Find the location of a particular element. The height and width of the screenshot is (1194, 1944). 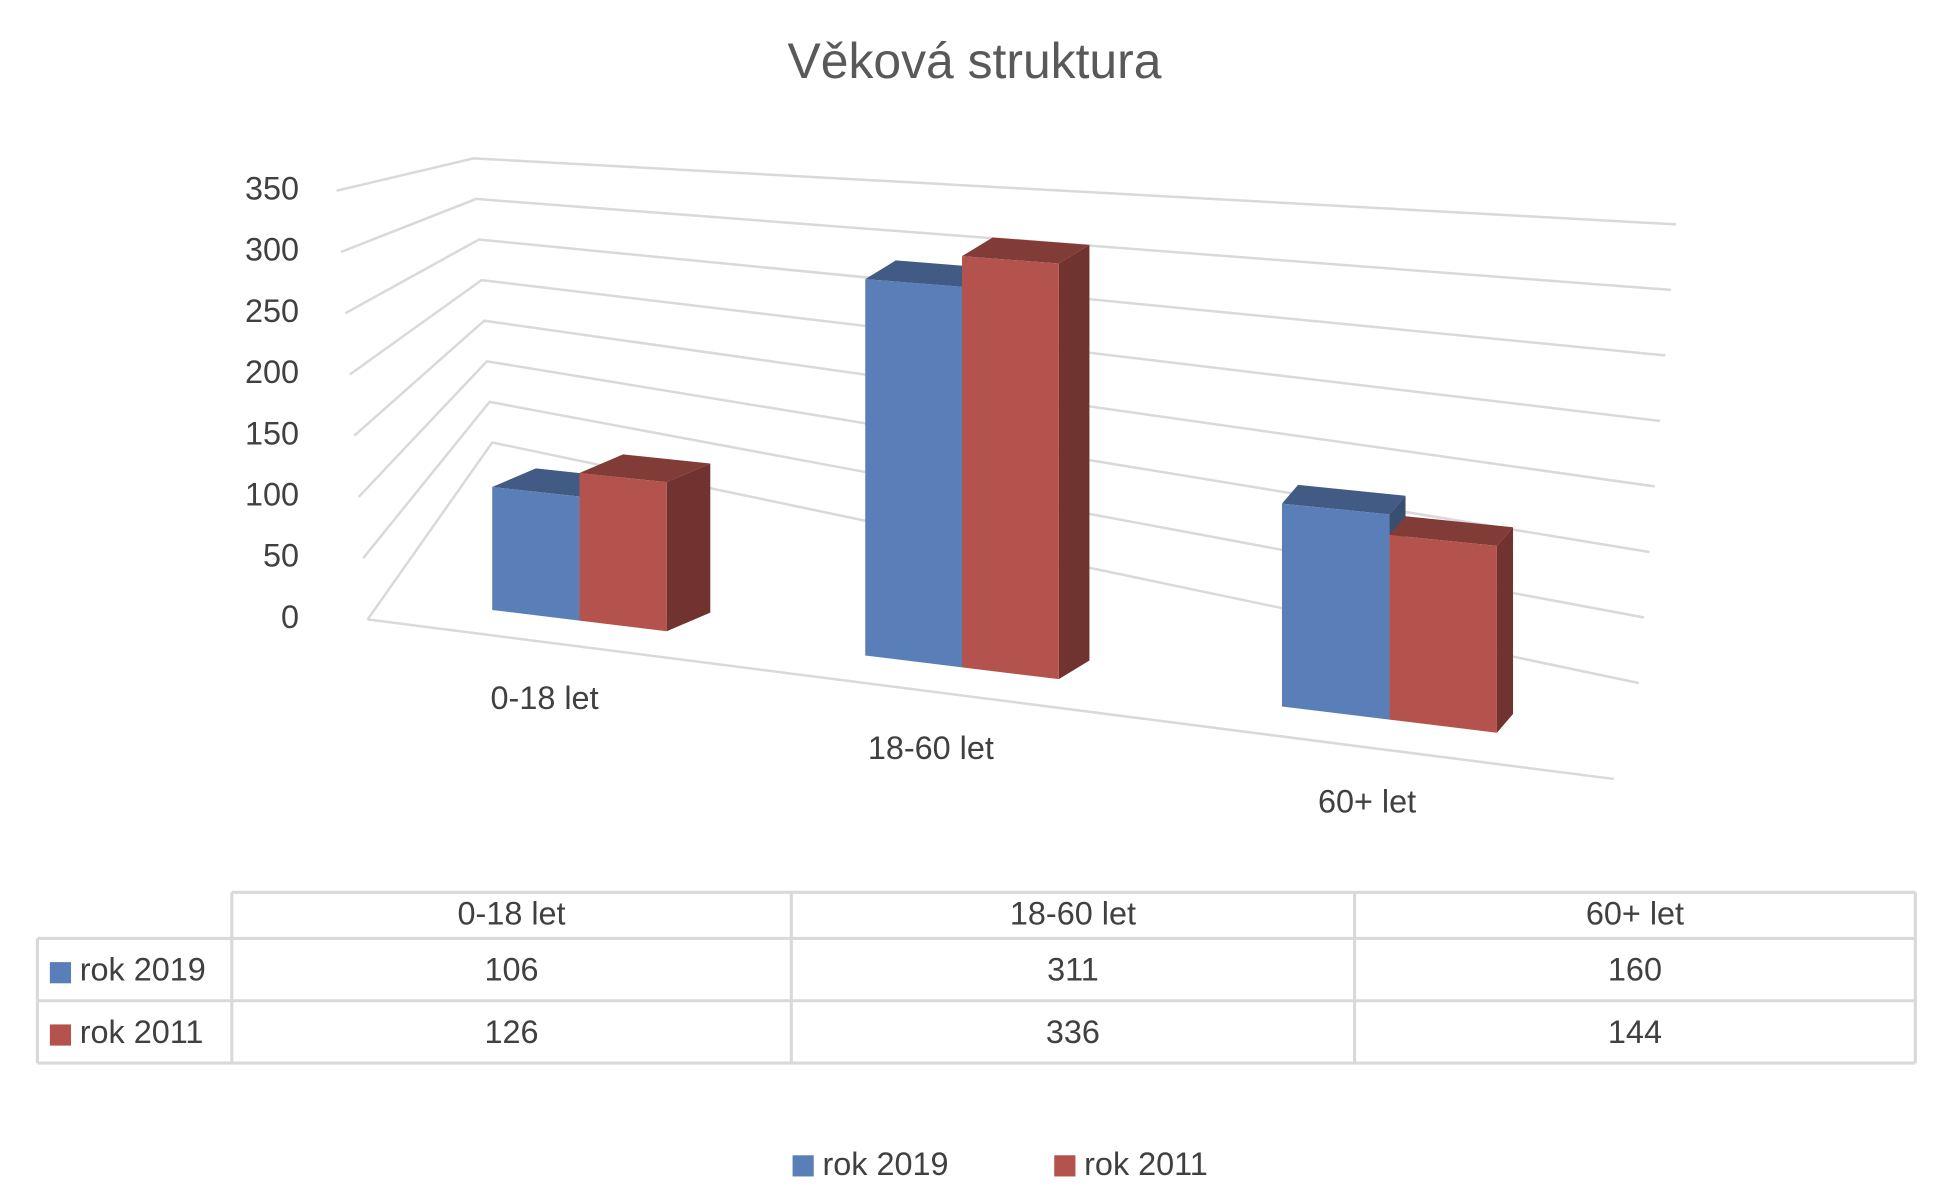

table-header: 0-18 let is located at coordinates (512, 914).